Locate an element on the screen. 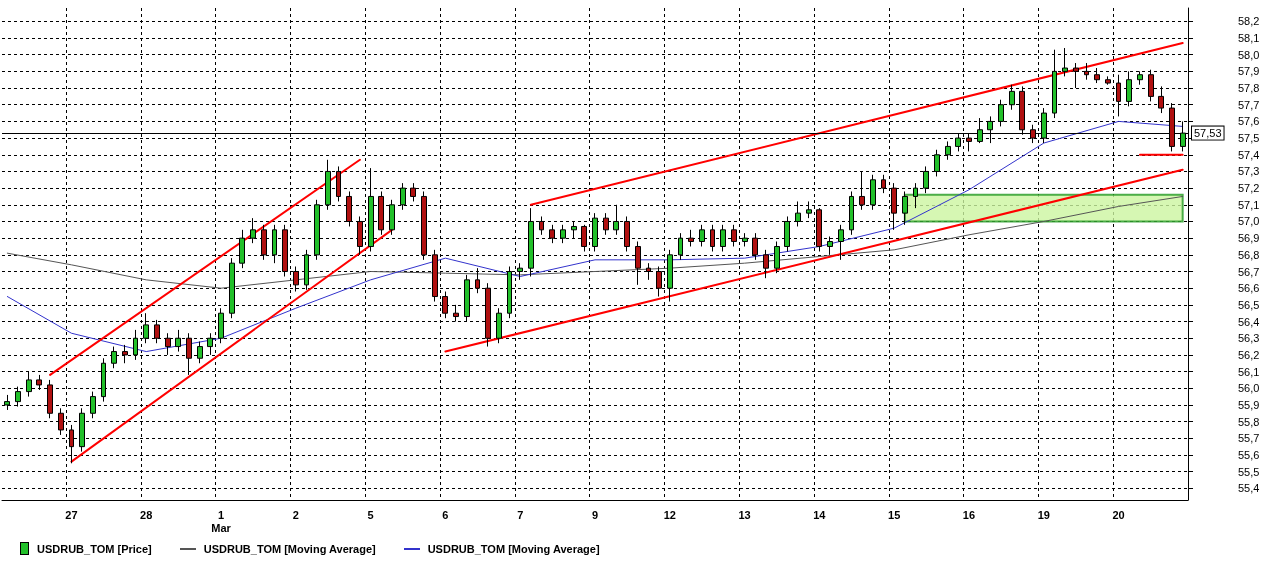 Image resolution: width=1280 pixels, height=574 pixels. x-tick-label: 12 is located at coordinates (669, 514).